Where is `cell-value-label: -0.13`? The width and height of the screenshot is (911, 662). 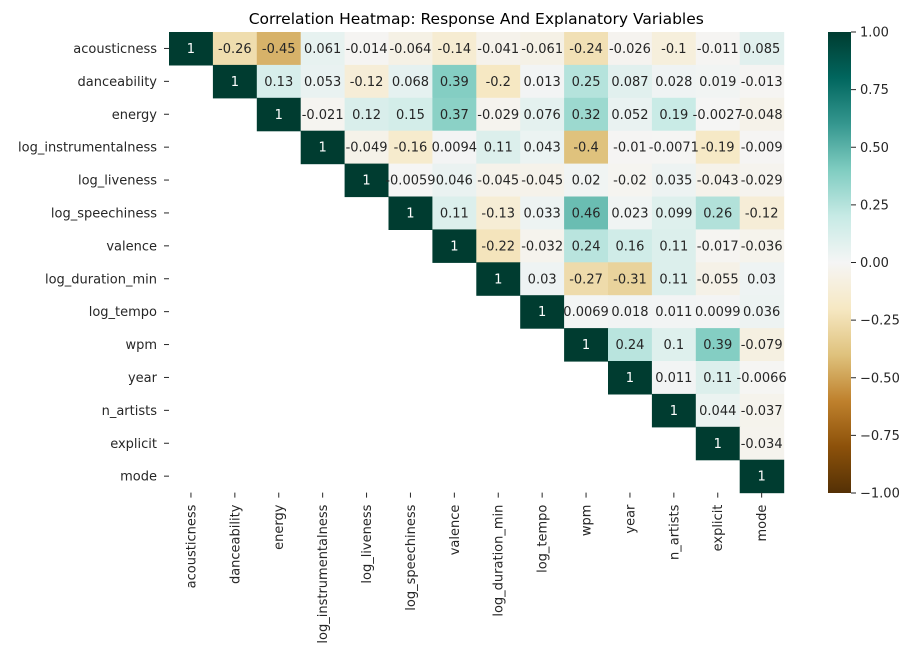
cell-value-label: -0.13 is located at coordinates (498, 213).